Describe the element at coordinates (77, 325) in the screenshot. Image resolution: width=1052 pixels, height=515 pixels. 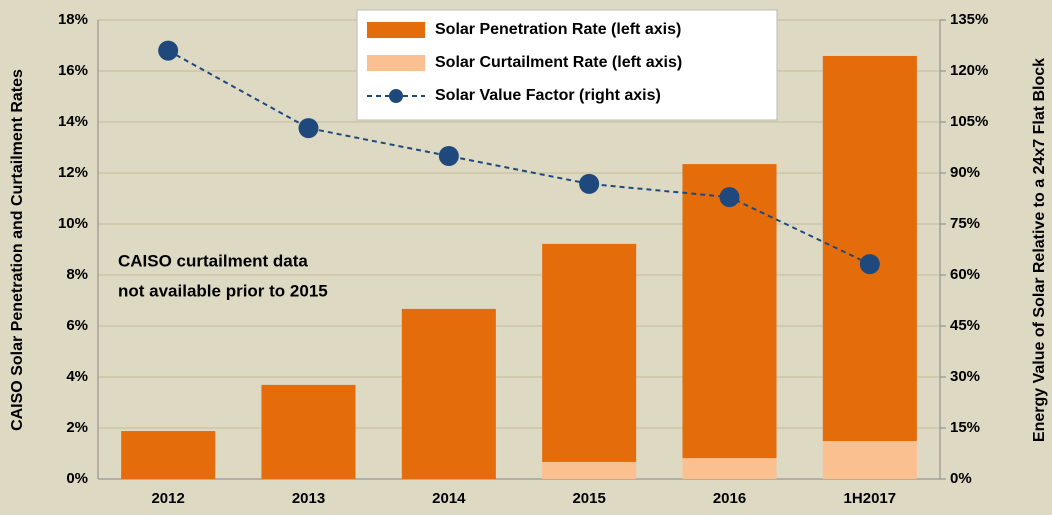
I see `y-tick-label: 6%` at that location.